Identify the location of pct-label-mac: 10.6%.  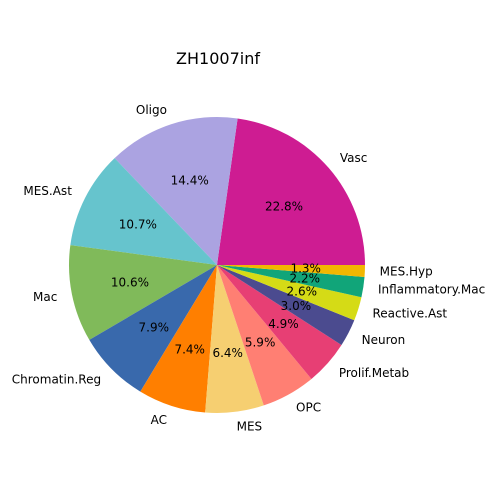
(130, 282).